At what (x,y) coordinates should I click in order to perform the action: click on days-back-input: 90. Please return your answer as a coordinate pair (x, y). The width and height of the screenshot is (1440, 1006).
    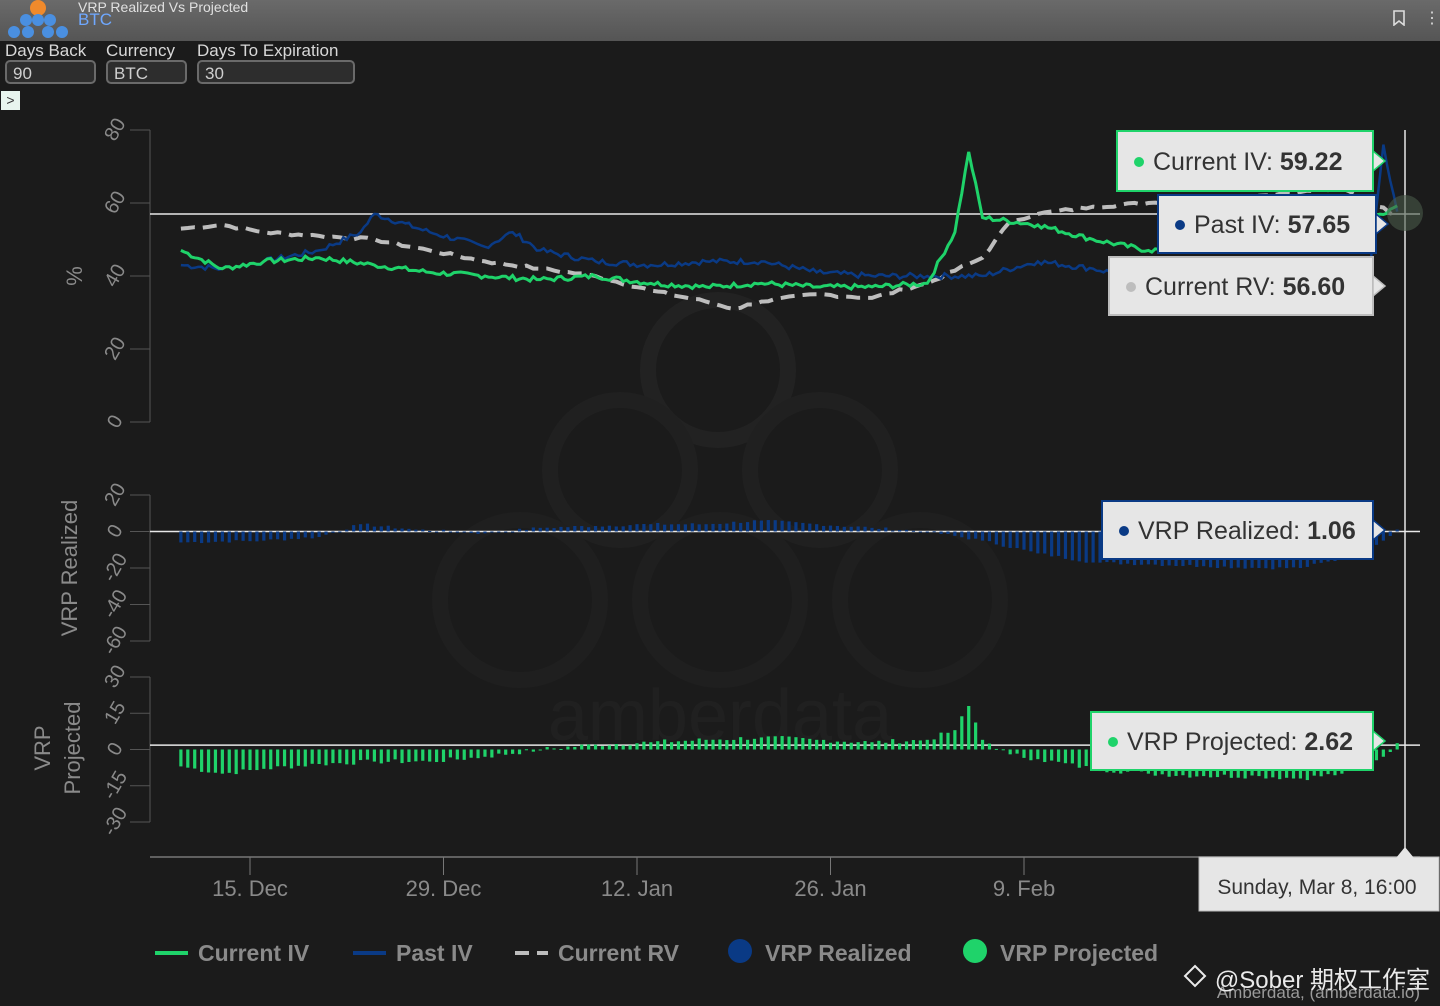
    Looking at the image, I should click on (50, 72).